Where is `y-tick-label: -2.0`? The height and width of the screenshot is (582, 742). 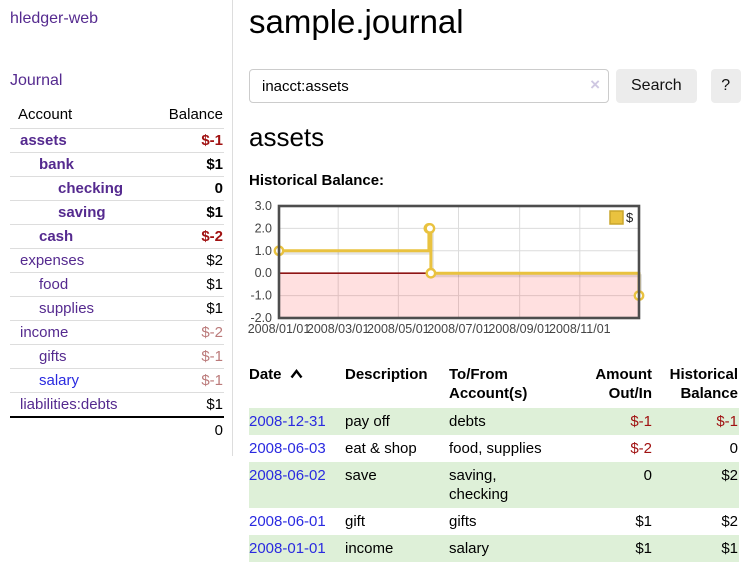 y-tick-label: -2.0 is located at coordinates (261, 318).